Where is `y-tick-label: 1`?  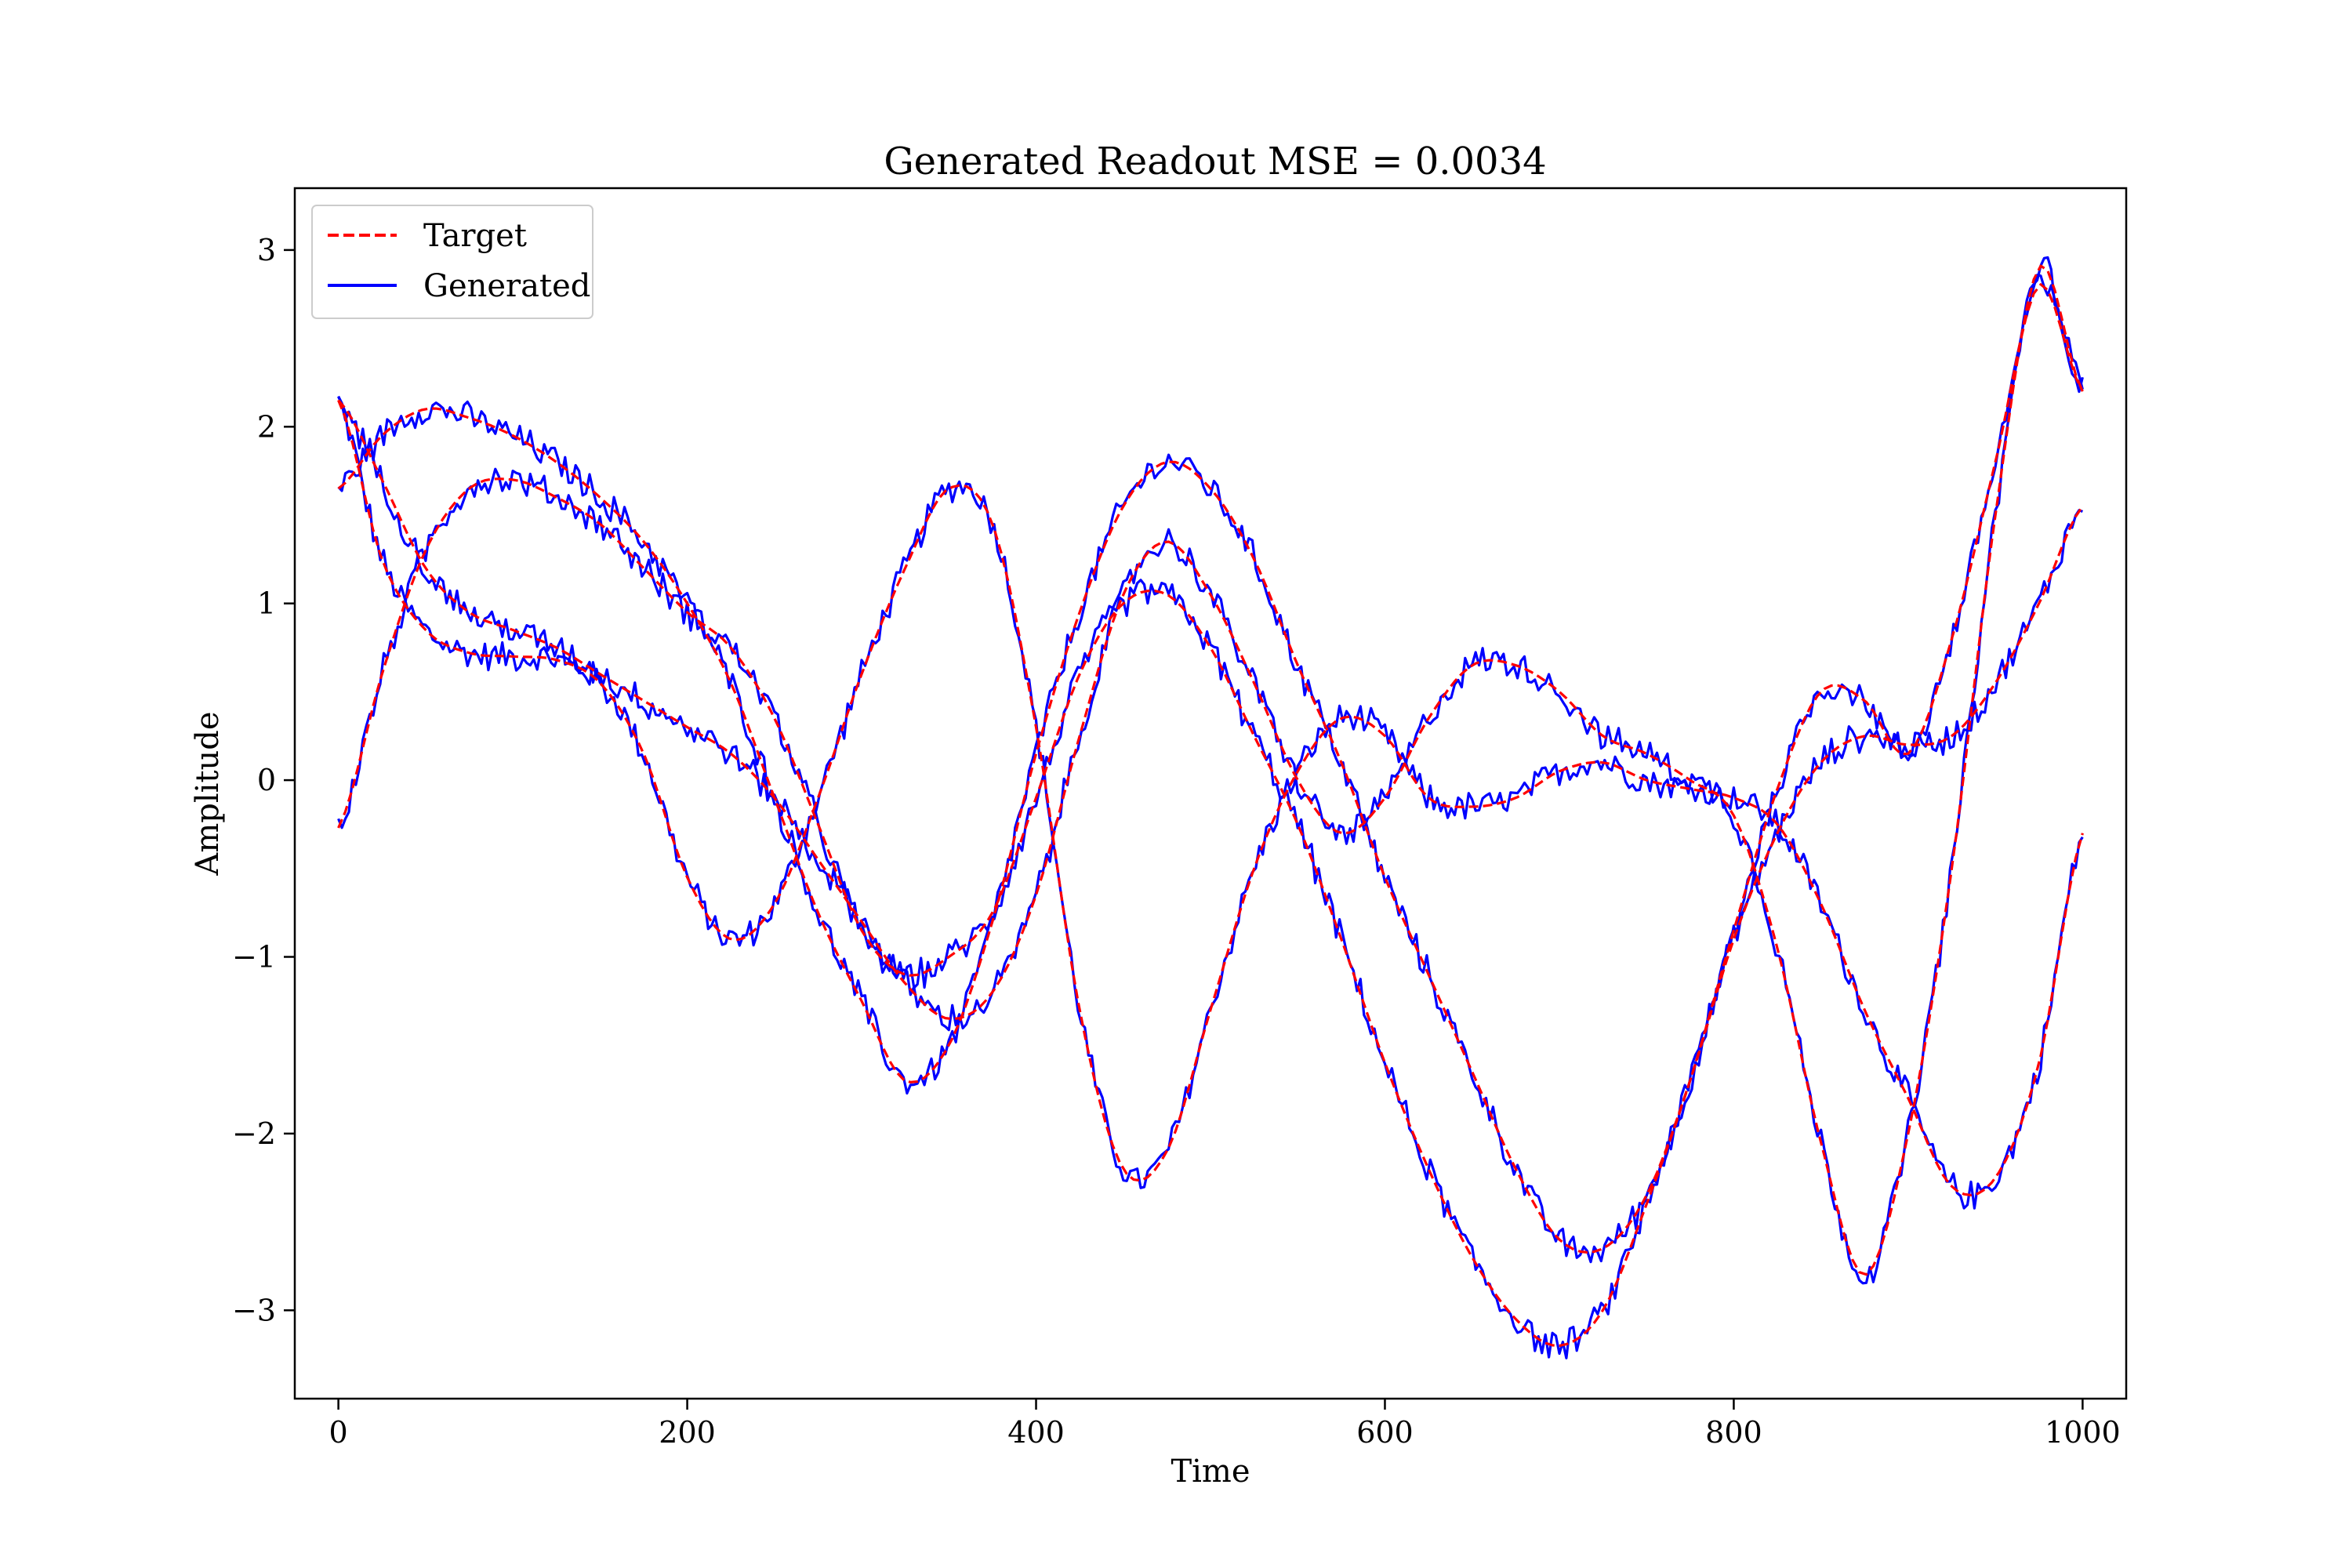 y-tick-label: 1 is located at coordinates (266, 603).